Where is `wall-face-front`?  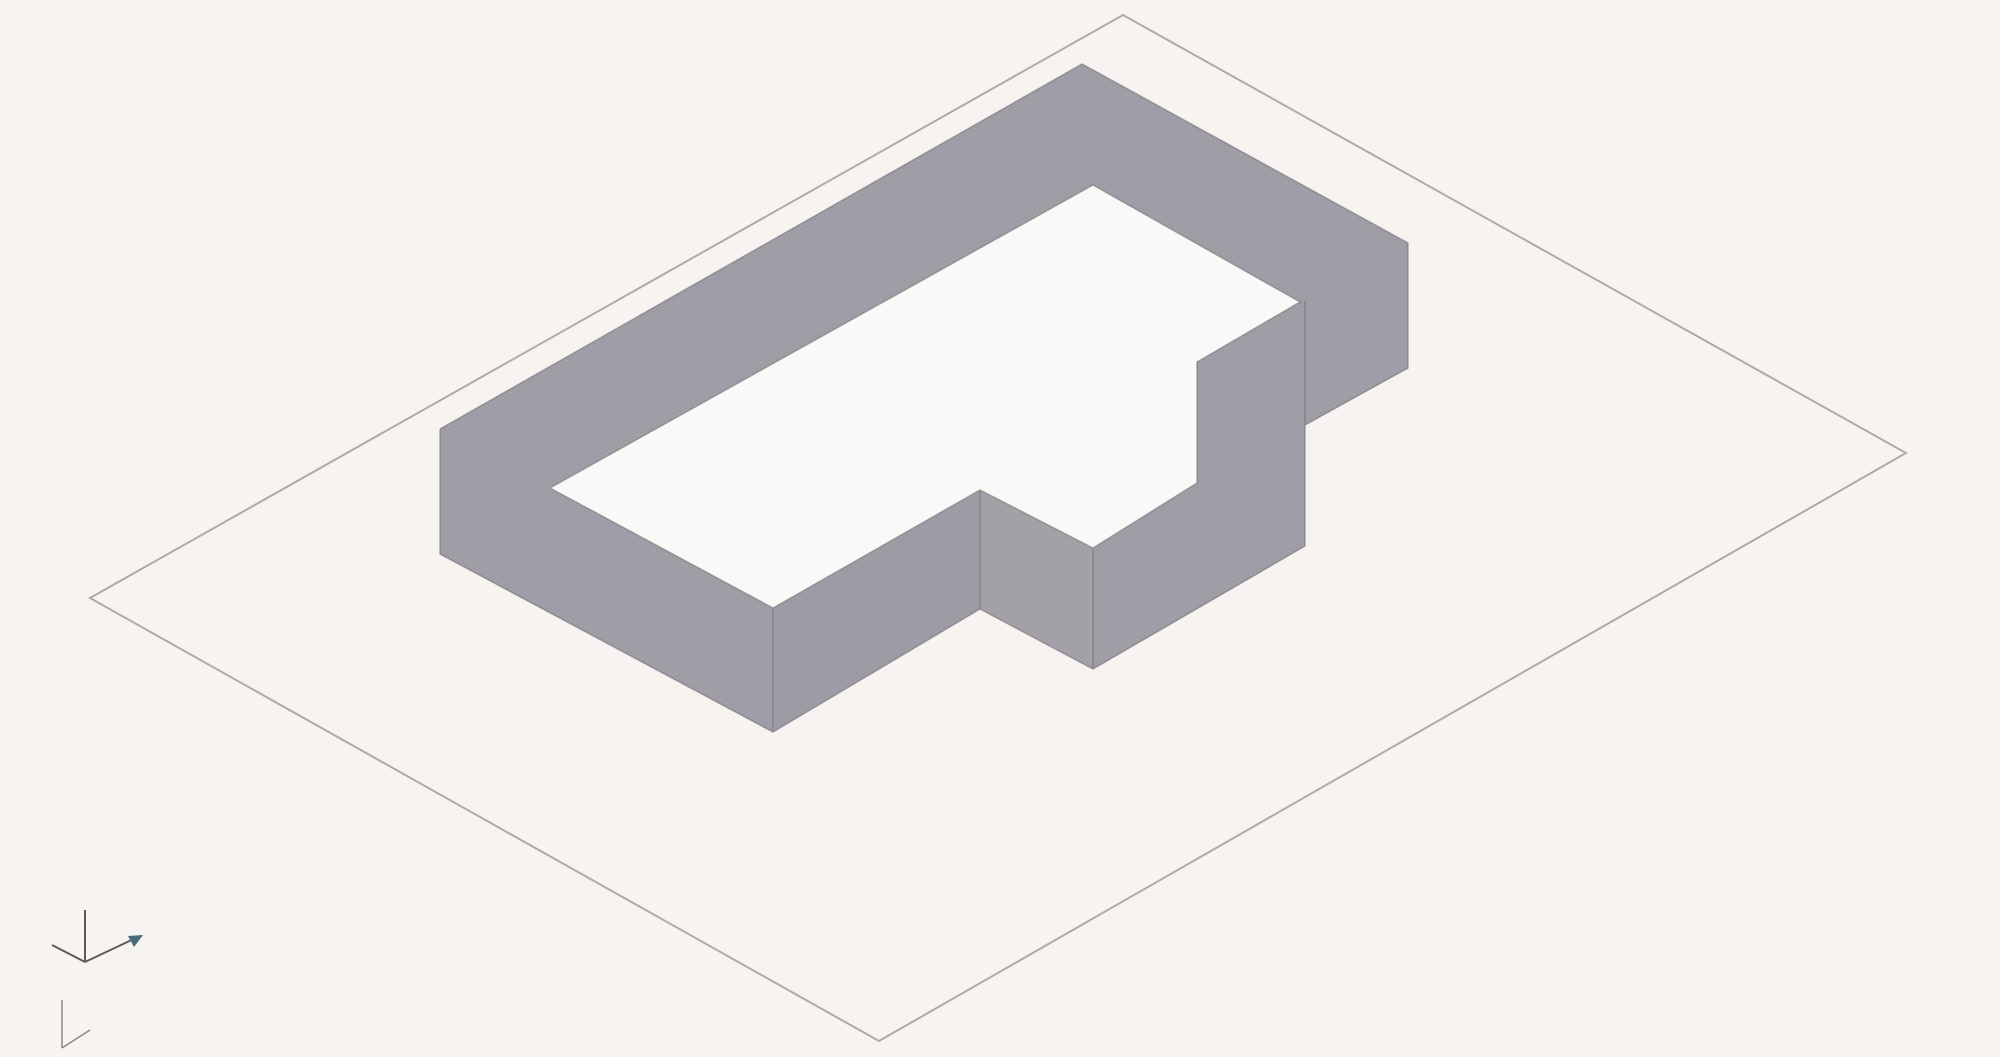 wall-face-front is located at coordinates (876, 611).